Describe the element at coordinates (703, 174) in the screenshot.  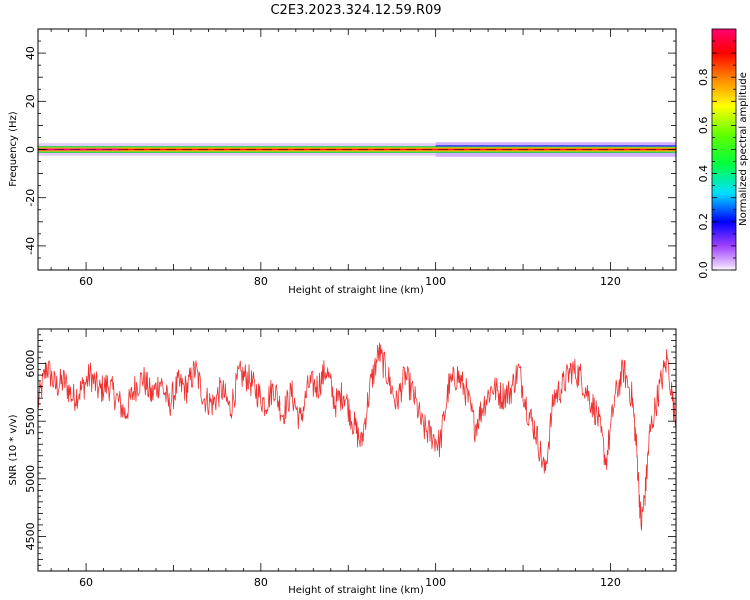
I see `colorbar-tick-label: 0.4` at that location.